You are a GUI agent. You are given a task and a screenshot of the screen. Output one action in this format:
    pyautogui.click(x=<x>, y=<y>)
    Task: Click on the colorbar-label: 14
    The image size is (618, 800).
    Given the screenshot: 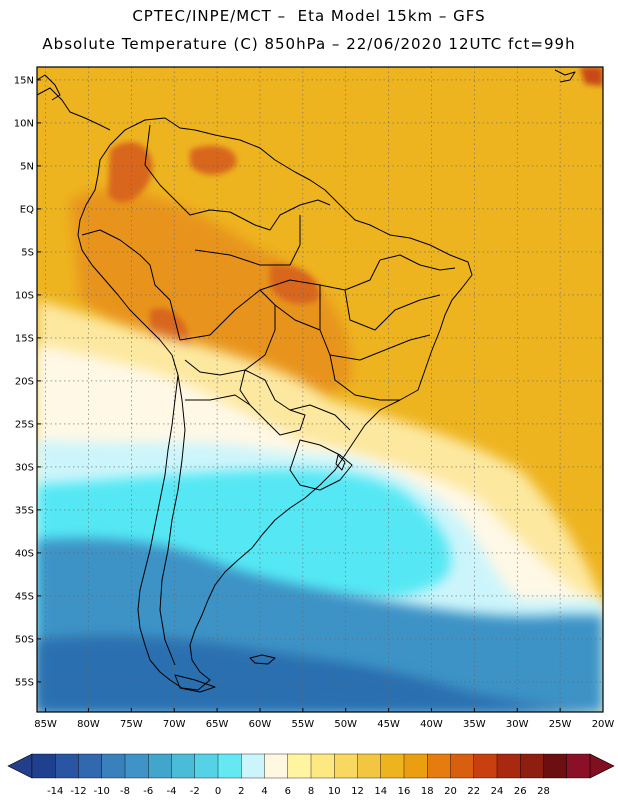 What is the action you would take?
    pyautogui.click(x=380, y=791)
    